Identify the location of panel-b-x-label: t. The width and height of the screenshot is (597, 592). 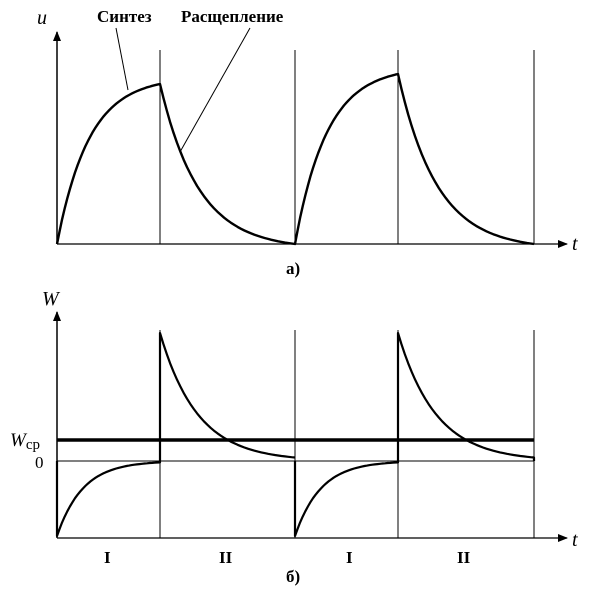
(575, 540).